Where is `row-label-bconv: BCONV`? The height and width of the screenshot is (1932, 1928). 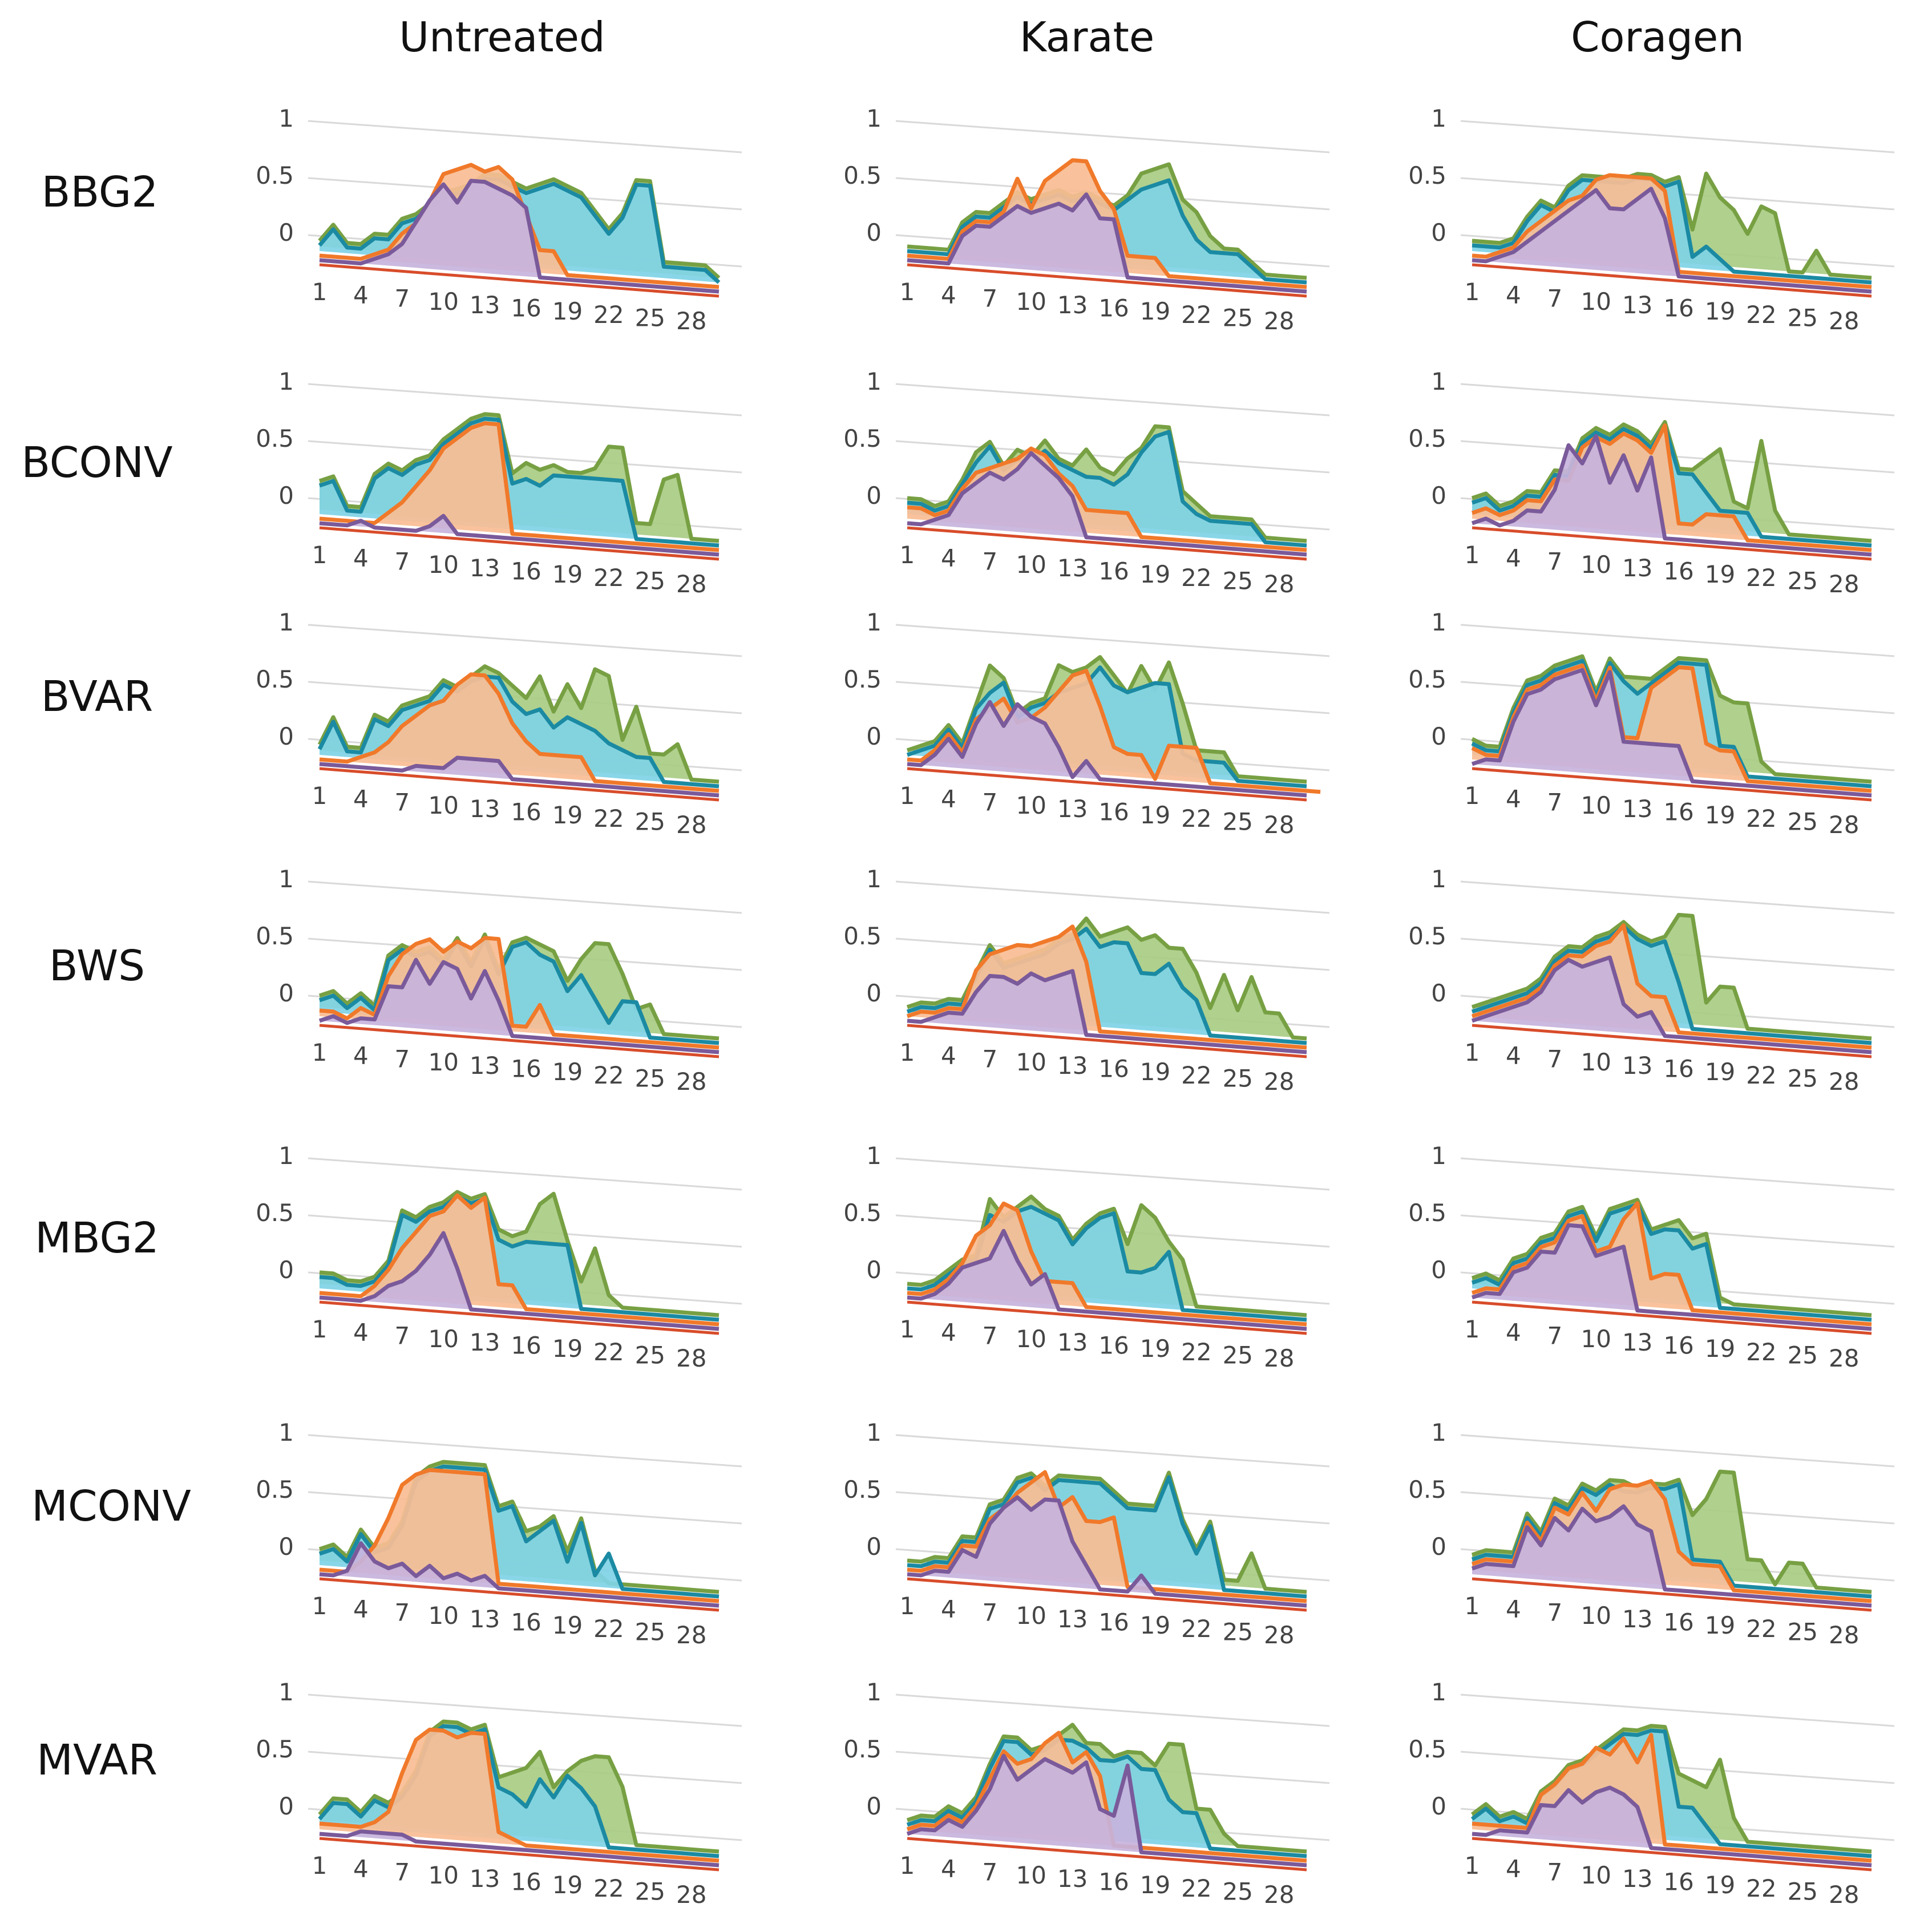 row-label-bconv: BCONV is located at coordinates (97, 462).